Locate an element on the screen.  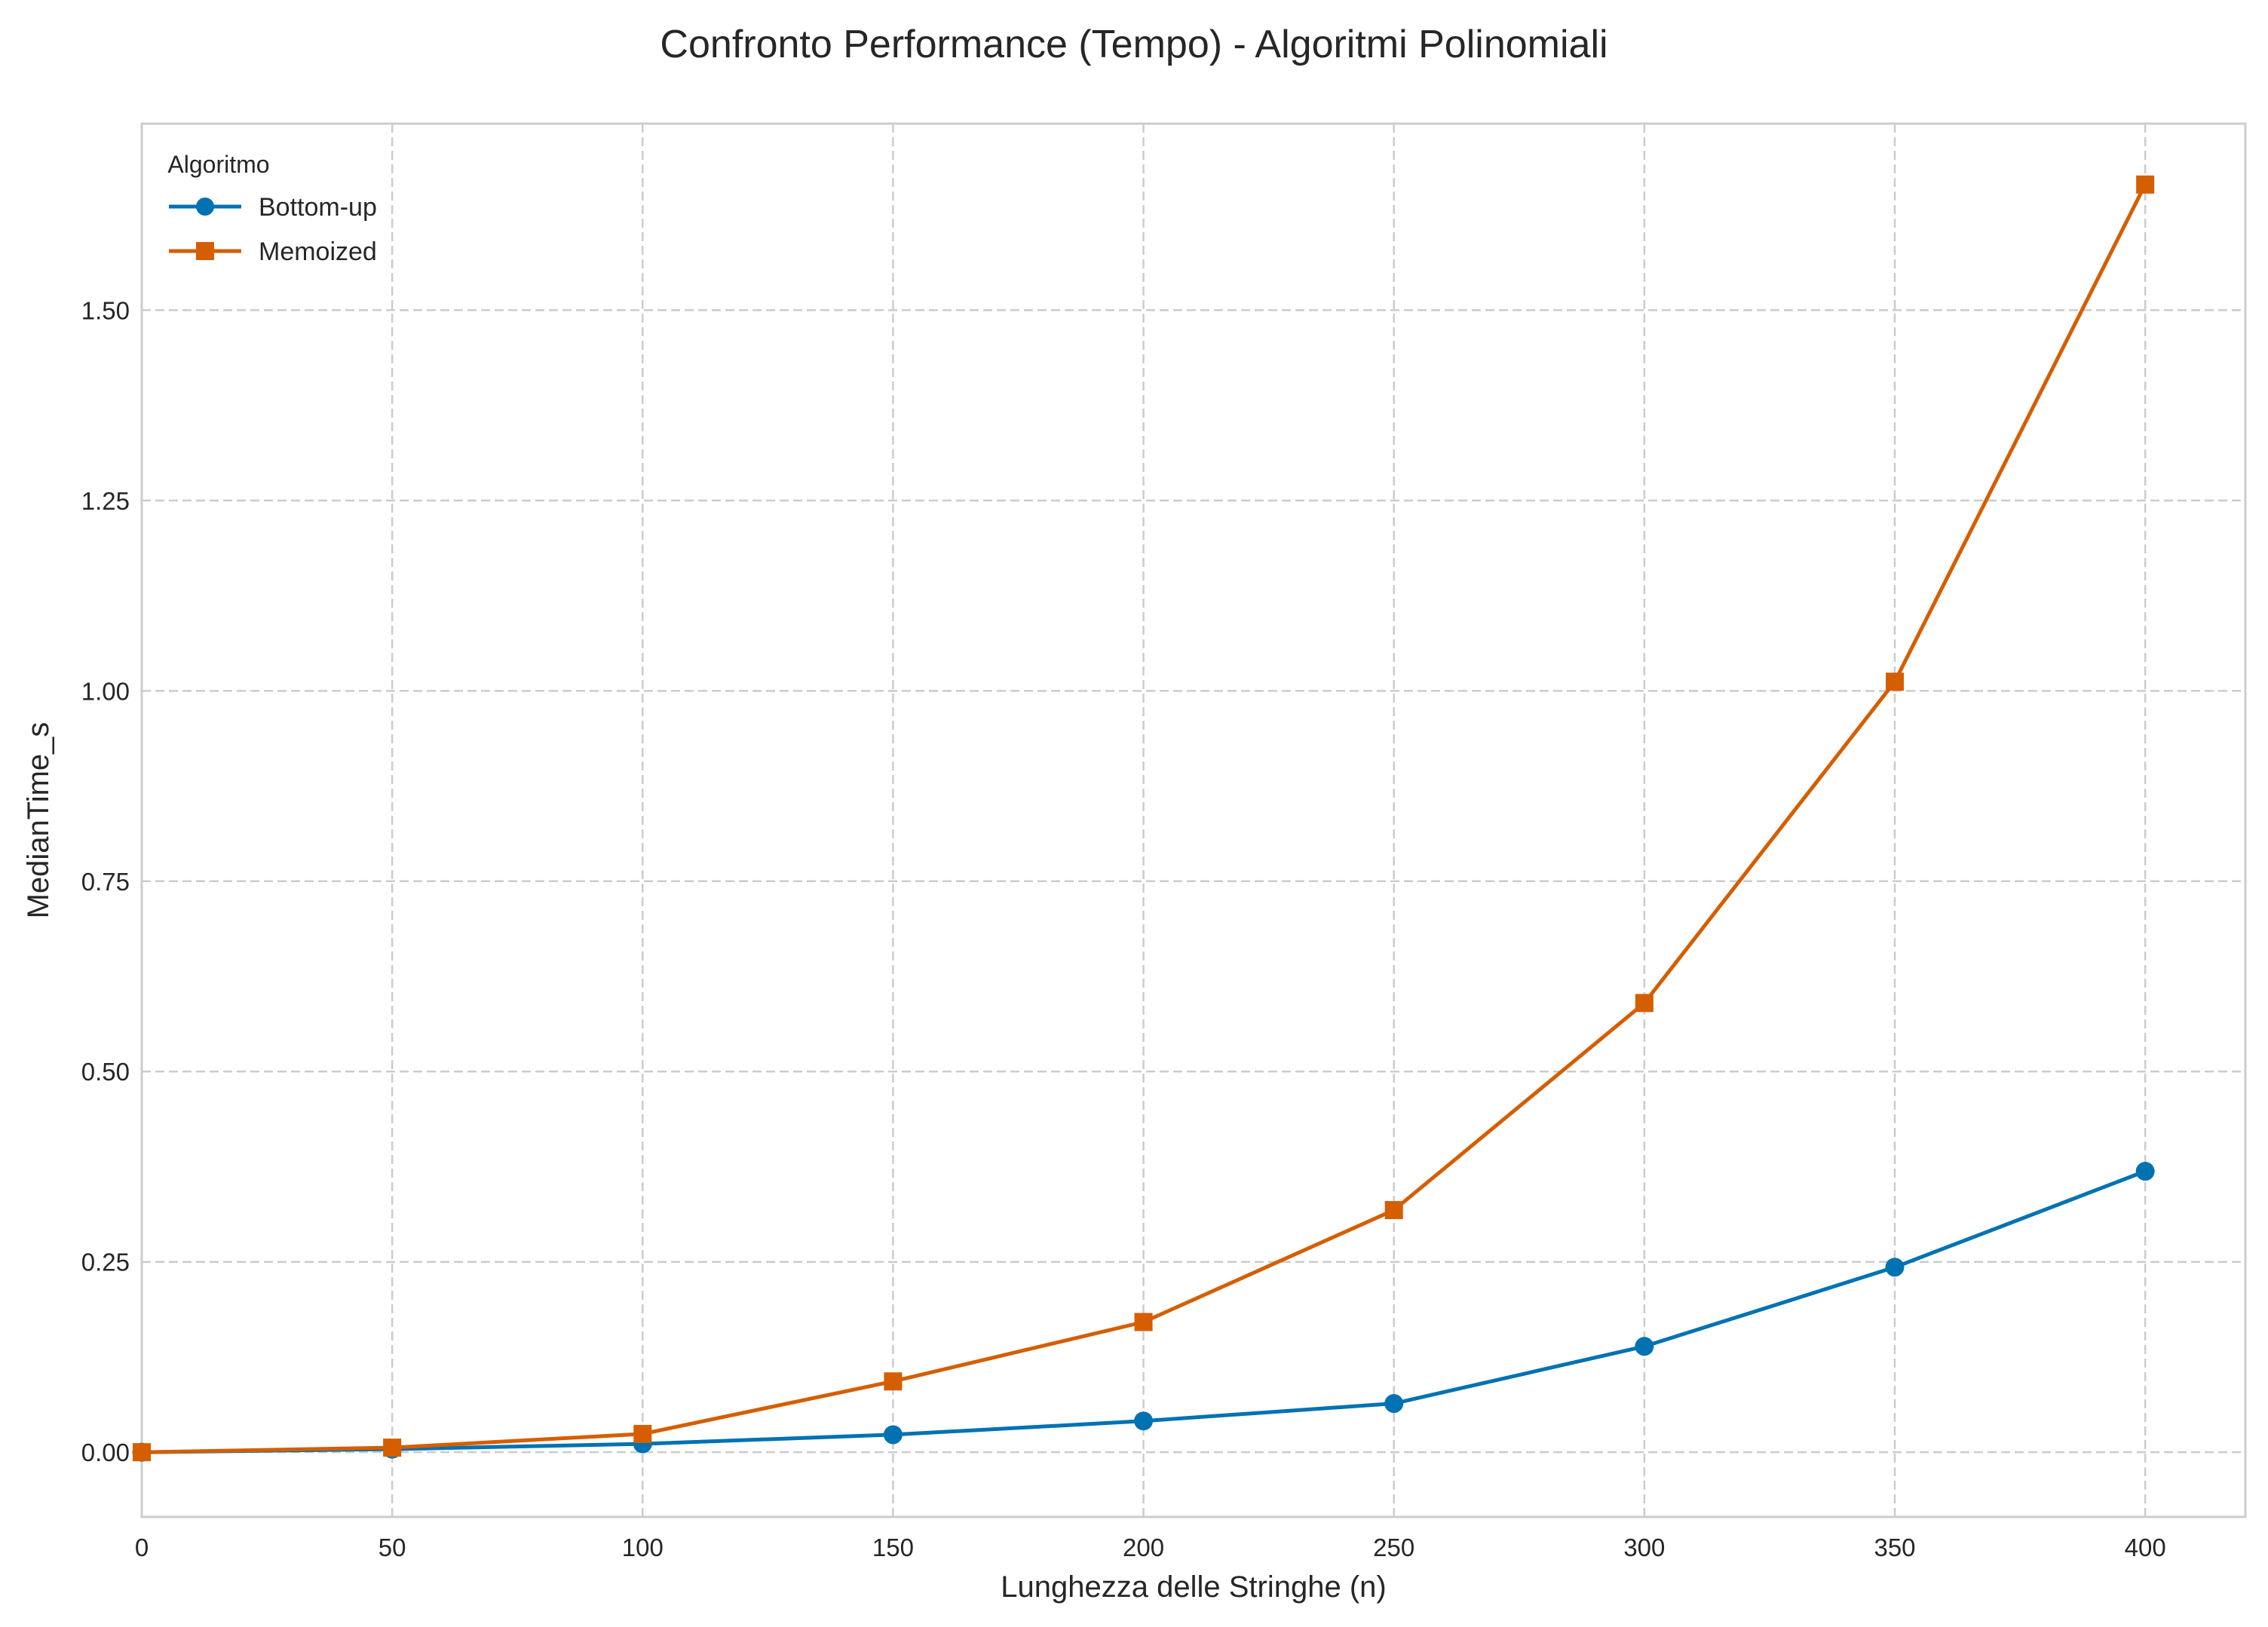
x-axis: 0 50 100 150 200 250 300 350 400 is located at coordinates (1150, 1547).